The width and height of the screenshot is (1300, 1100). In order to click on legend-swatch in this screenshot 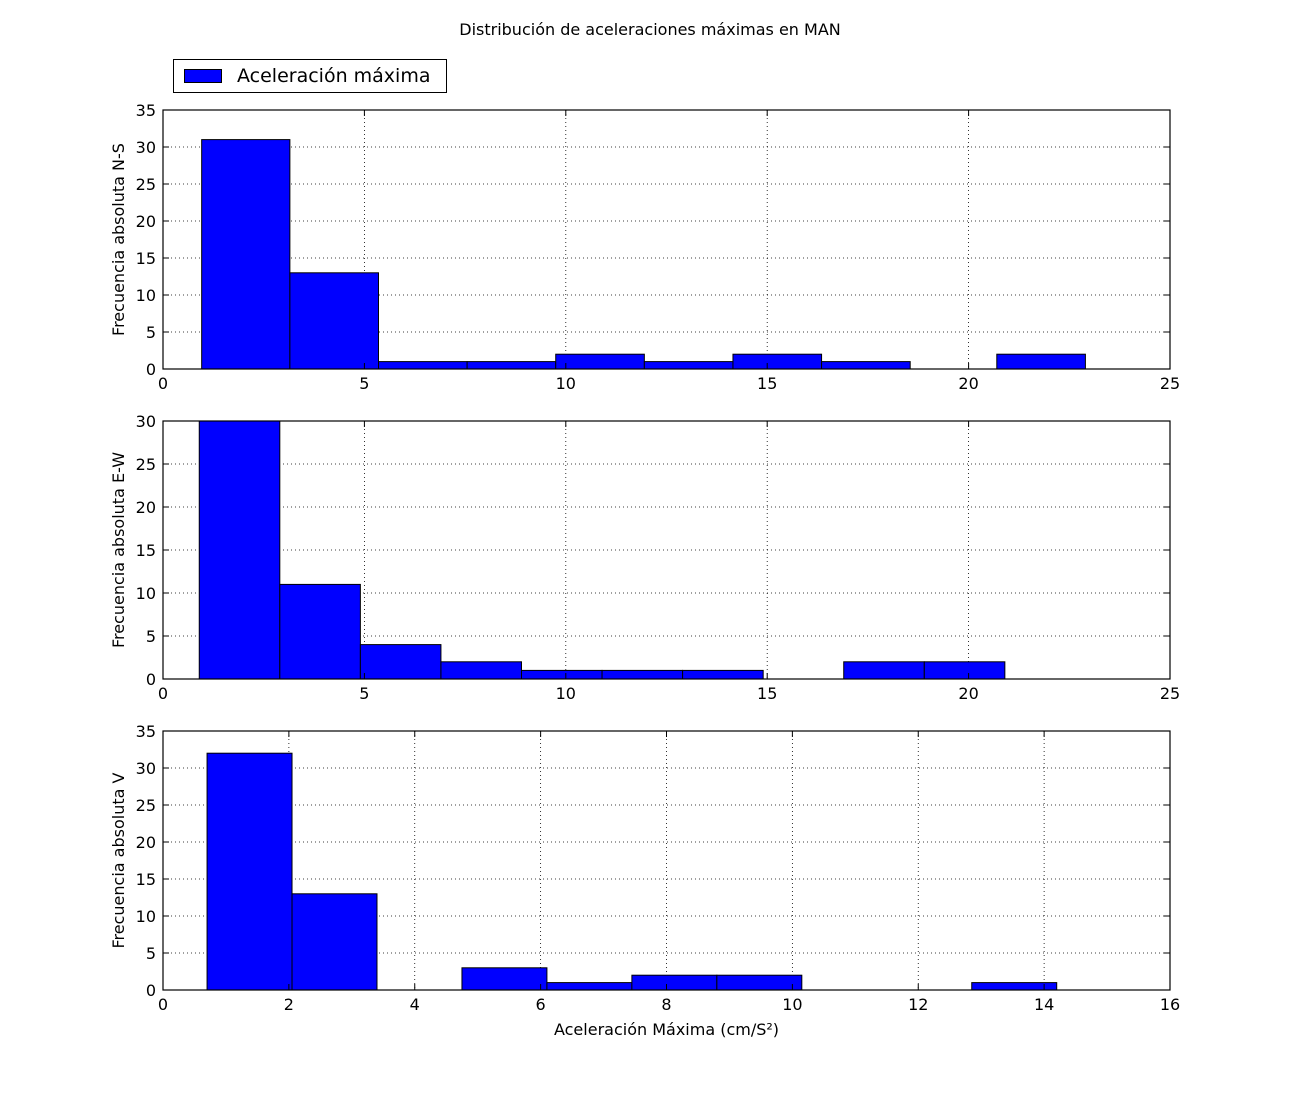, I will do `click(203, 76)`.